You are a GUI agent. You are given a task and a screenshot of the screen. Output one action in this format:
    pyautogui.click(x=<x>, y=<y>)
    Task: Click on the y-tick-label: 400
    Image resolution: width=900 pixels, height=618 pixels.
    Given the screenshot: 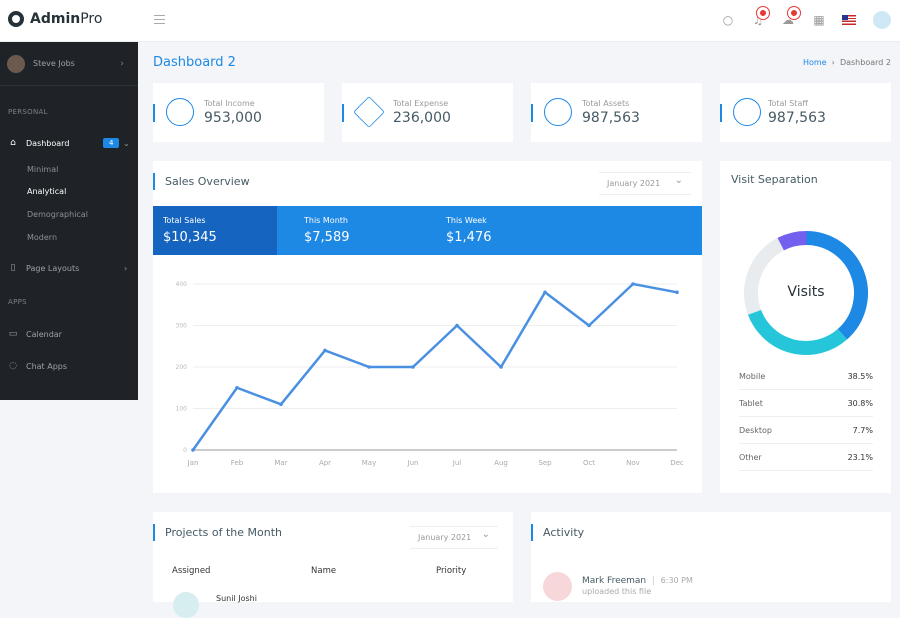 What is the action you would take?
    pyautogui.click(x=182, y=284)
    